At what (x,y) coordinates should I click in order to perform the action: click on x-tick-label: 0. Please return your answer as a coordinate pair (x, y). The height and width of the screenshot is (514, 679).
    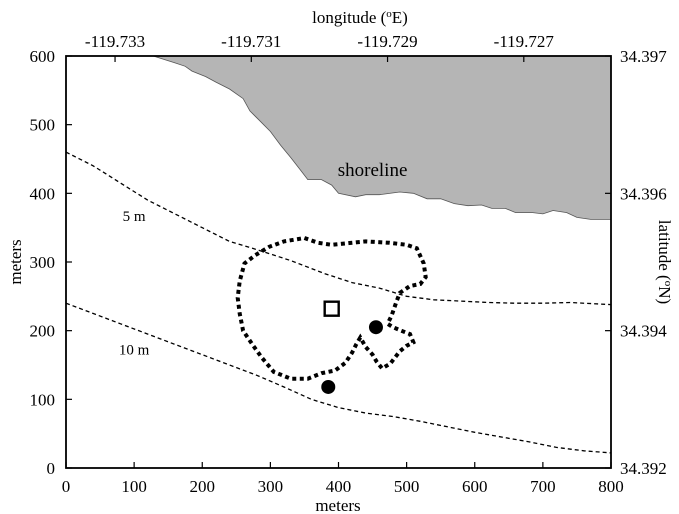
    Looking at the image, I should click on (66, 486).